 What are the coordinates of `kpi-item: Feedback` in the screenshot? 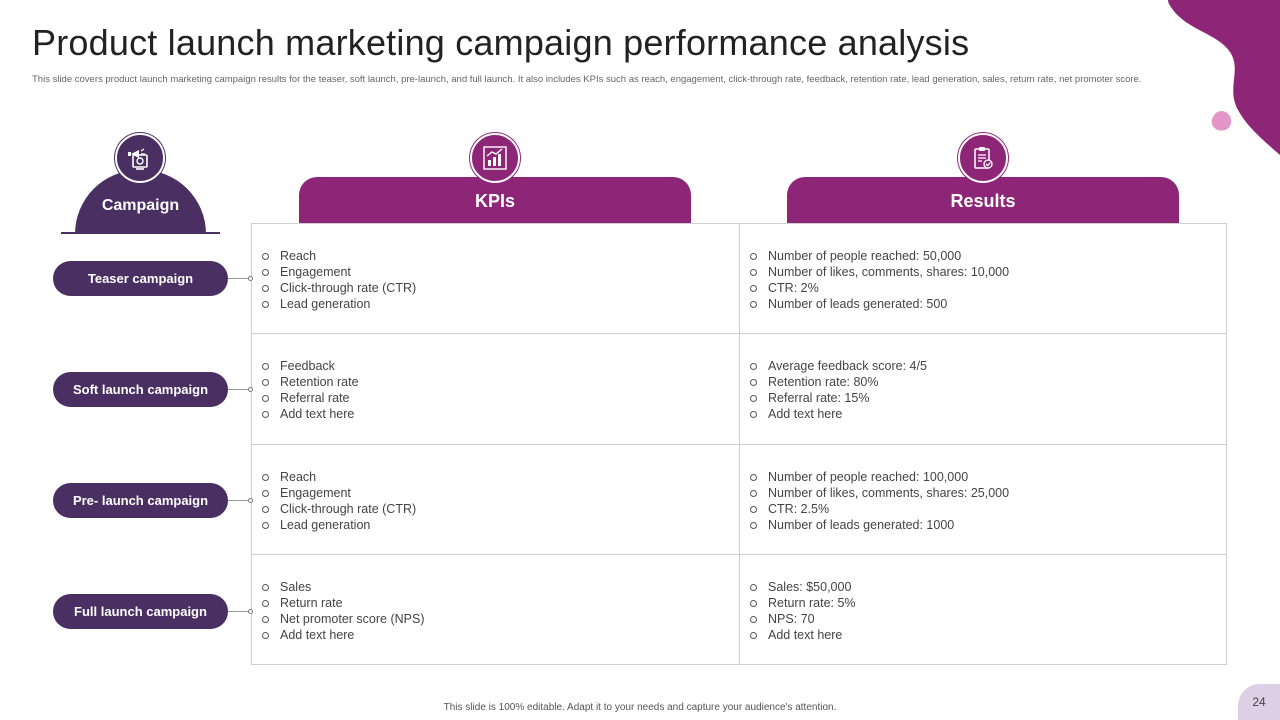 It's located at (491, 366).